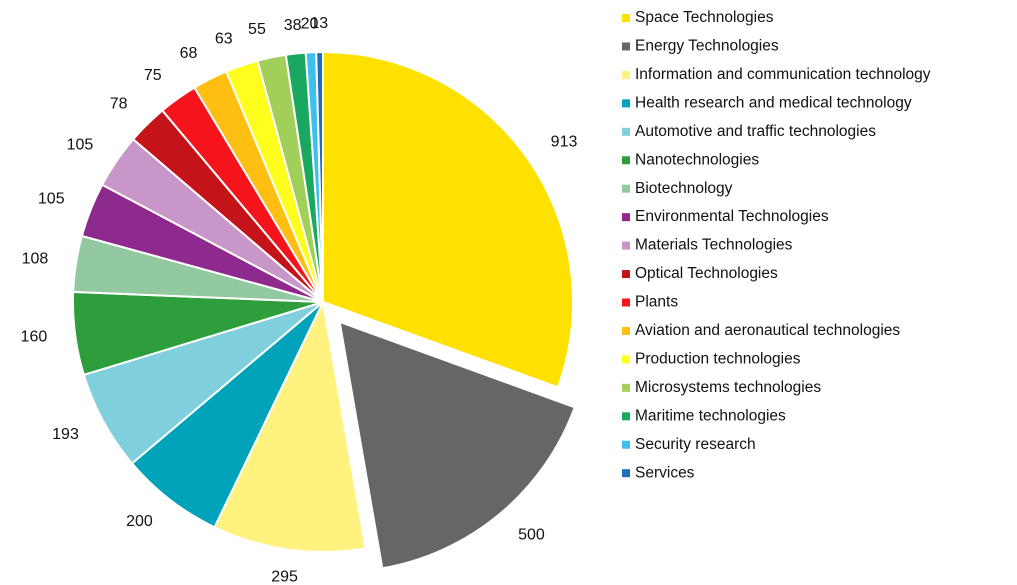  Describe the element at coordinates (706, 273) in the screenshot. I see `legend-label: Optical Technologies` at that location.